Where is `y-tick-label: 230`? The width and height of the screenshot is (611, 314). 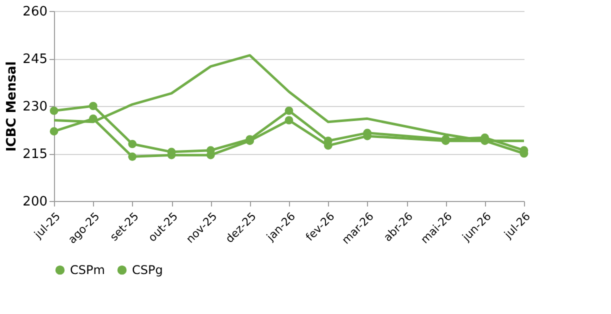 y-tick-label: 230 is located at coordinates (35, 107).